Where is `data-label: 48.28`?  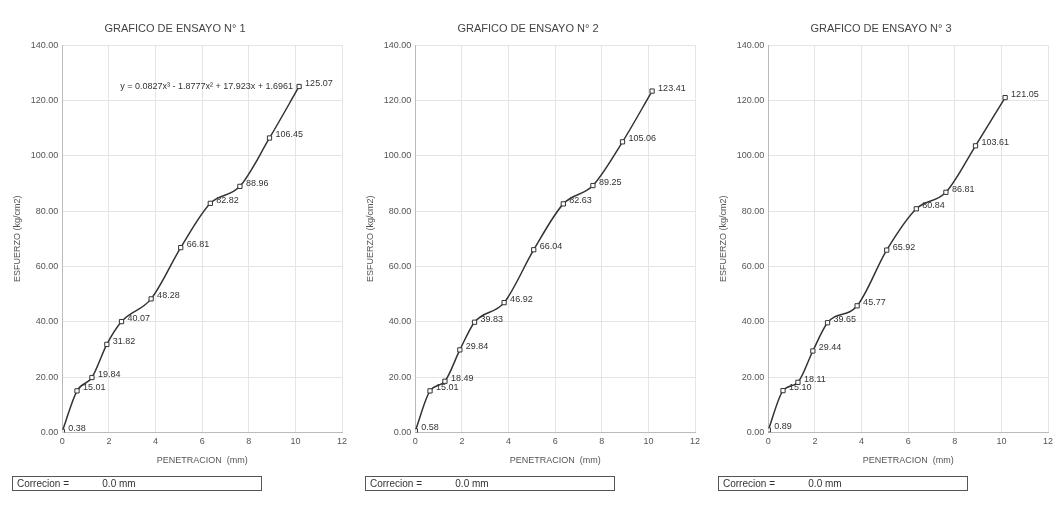
data-label: 48.28 is located at coordinates (168, 295).